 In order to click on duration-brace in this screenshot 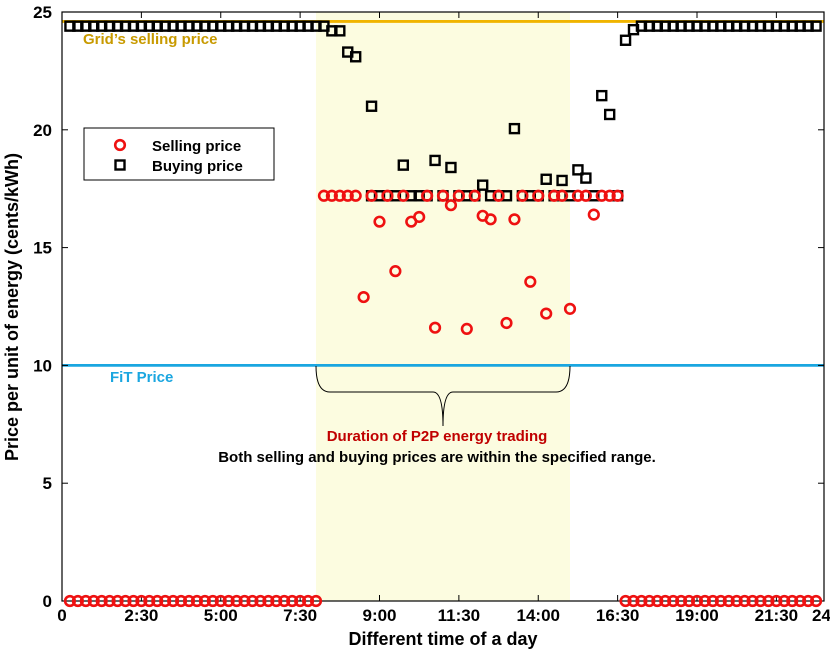, I will do `click(443, 396)`.